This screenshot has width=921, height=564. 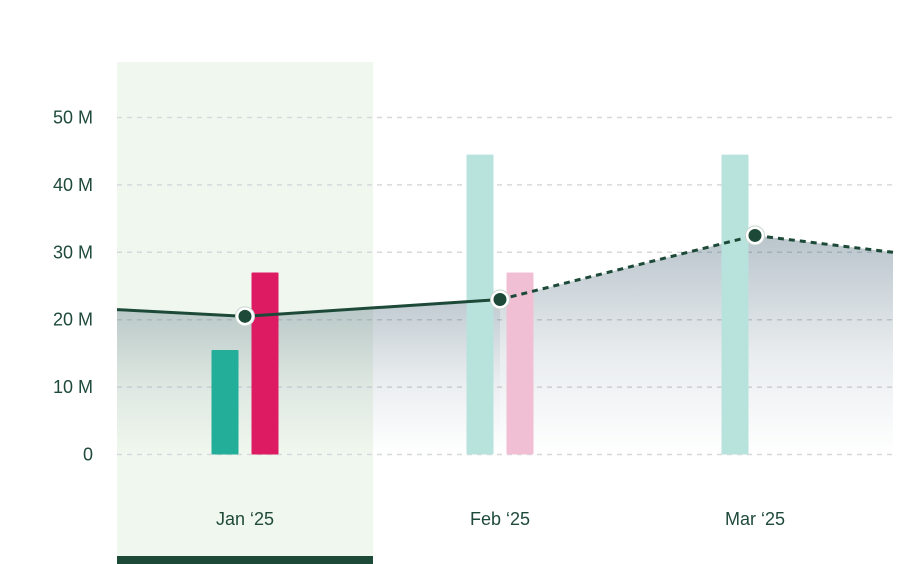 What do you see at coordinates (308, 377) in the screenshot?
I see `history-area` at bounding box center [308, 377].